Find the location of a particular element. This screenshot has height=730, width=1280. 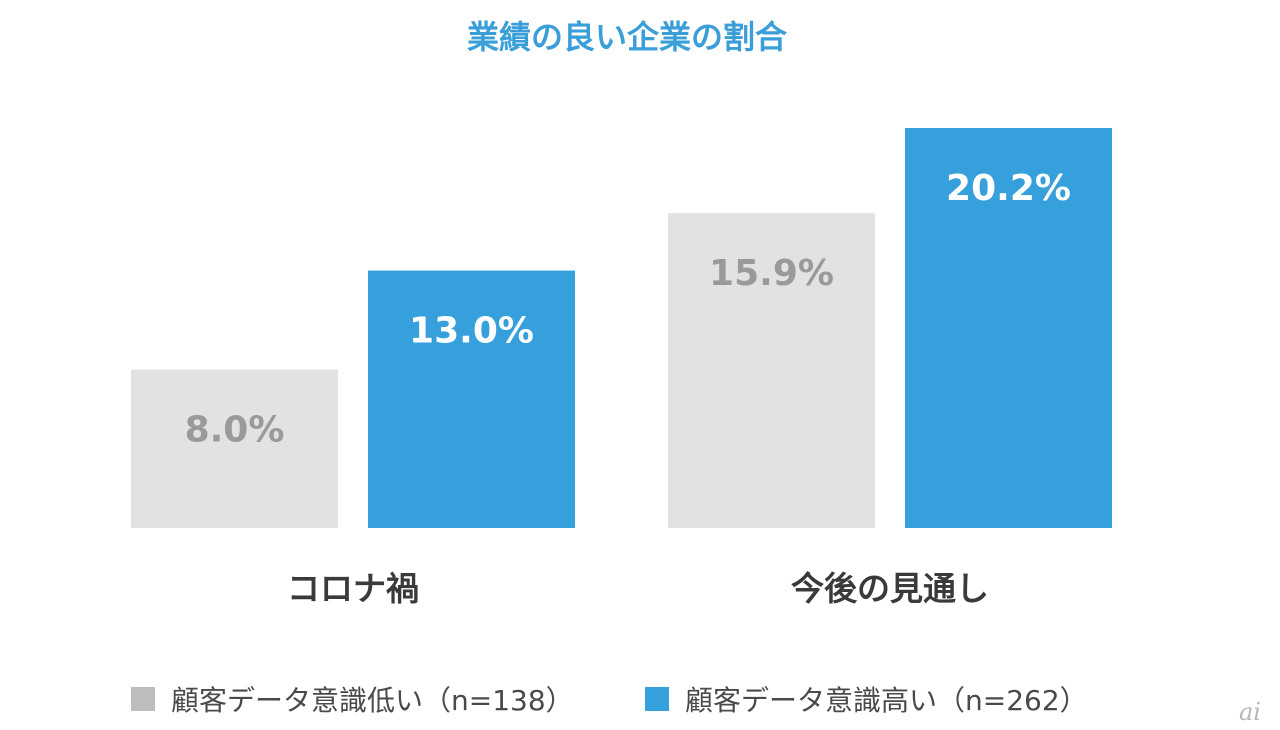

bar-value-label: 20.2% is located at coordinates (1008, 188).